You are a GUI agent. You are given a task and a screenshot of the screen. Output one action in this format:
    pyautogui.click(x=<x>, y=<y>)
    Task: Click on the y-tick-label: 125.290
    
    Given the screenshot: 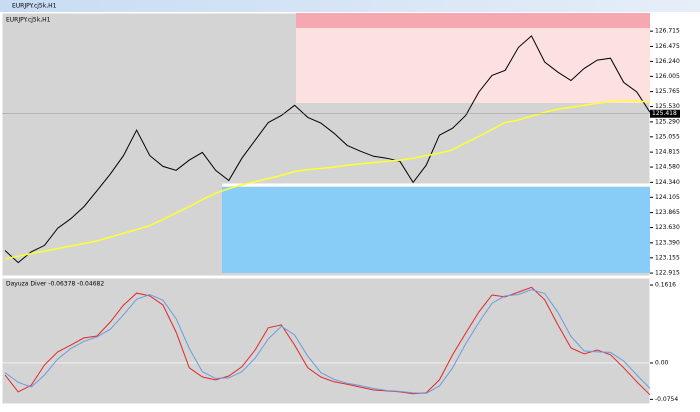 What is the action you would take?
    pyautogui.click(x=667, y=121)
    